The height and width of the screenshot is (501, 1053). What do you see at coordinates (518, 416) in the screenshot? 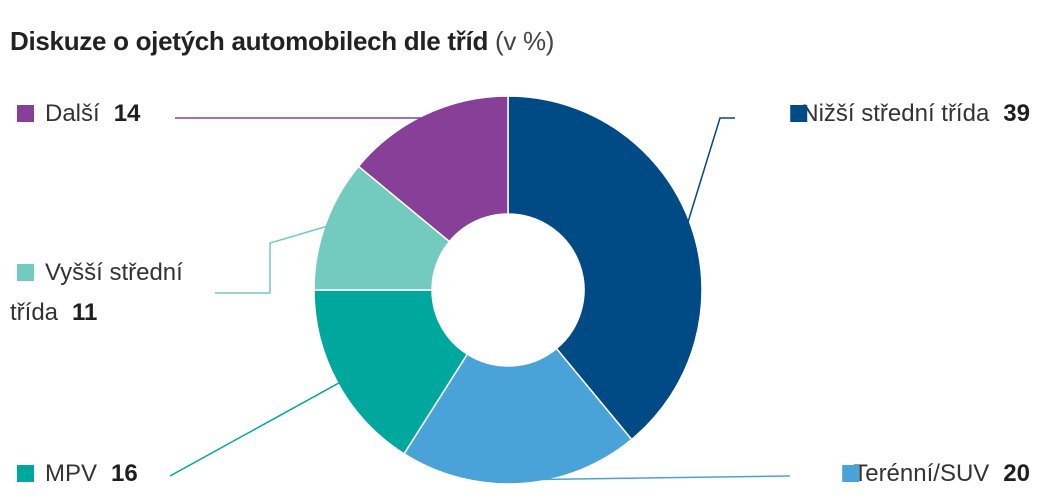
I see `slice-terenni-suv` at bounding box center [518, 416].